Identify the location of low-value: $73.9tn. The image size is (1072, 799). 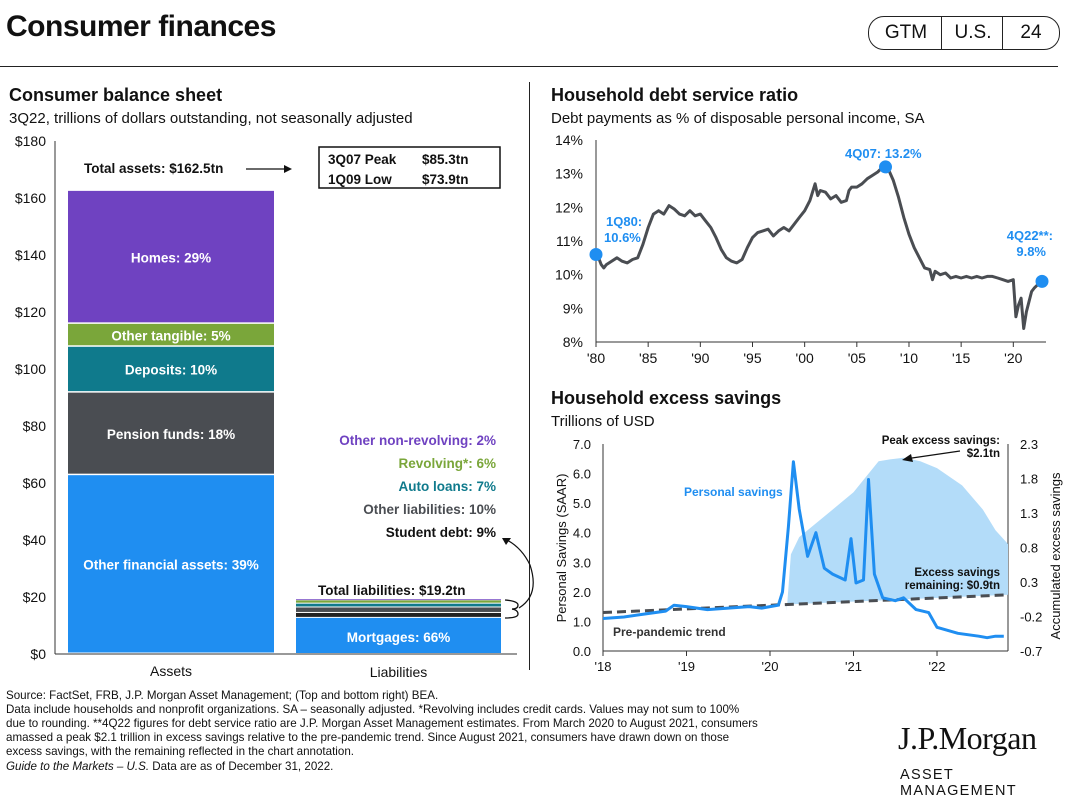
(445, 179).